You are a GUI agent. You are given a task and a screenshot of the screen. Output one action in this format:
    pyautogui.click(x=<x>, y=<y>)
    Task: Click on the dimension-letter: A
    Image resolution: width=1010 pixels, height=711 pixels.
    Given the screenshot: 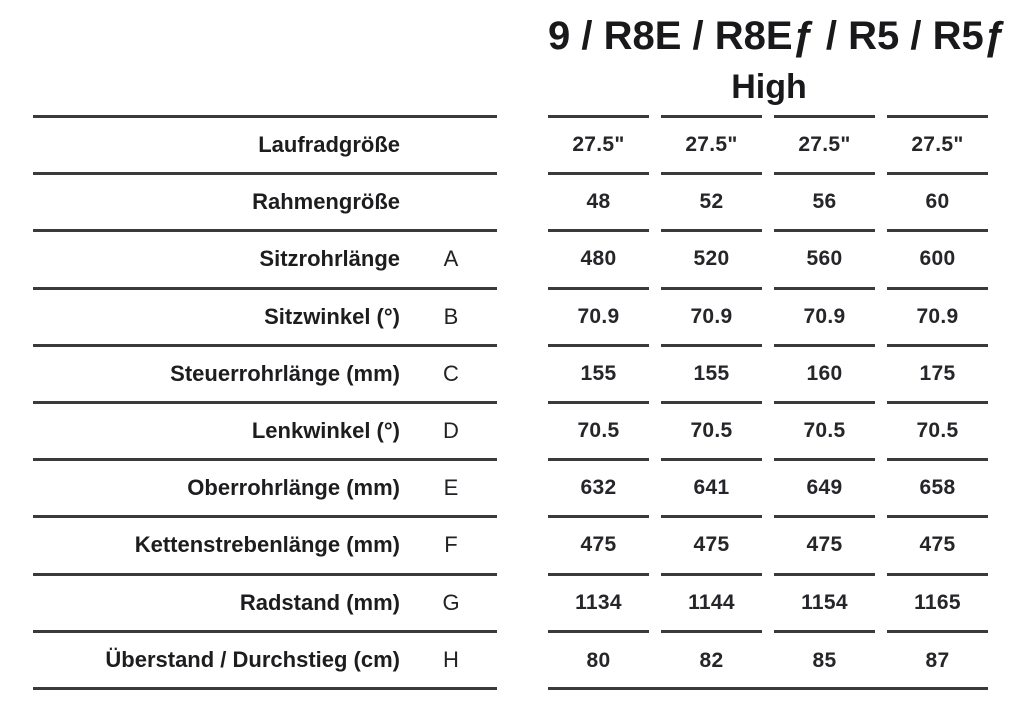 What is the action you would take?
    pyautogui.click(x=451, y=259)
    